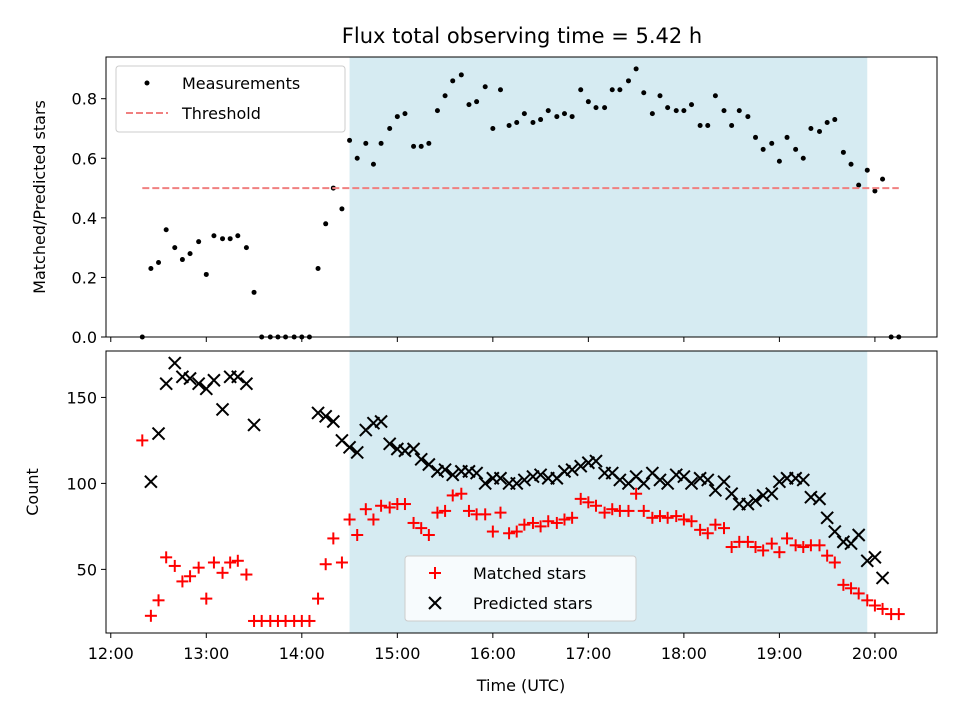 The height and width of the screenshot is (720, 960). I want to click on bottom-y-tick-label: 150, so click(81, 397).